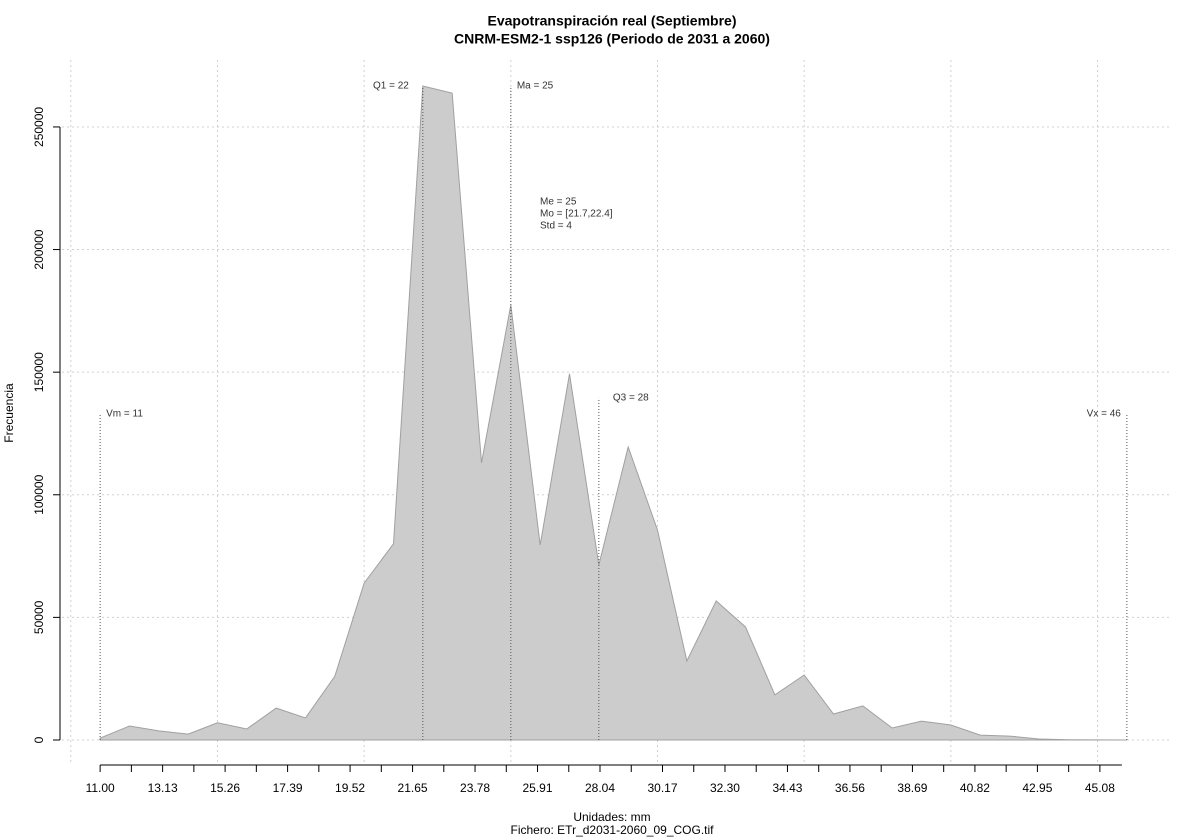 The image size is (1200, 840). I want to click on x-tick-label: 38.69, so click(912, 788).